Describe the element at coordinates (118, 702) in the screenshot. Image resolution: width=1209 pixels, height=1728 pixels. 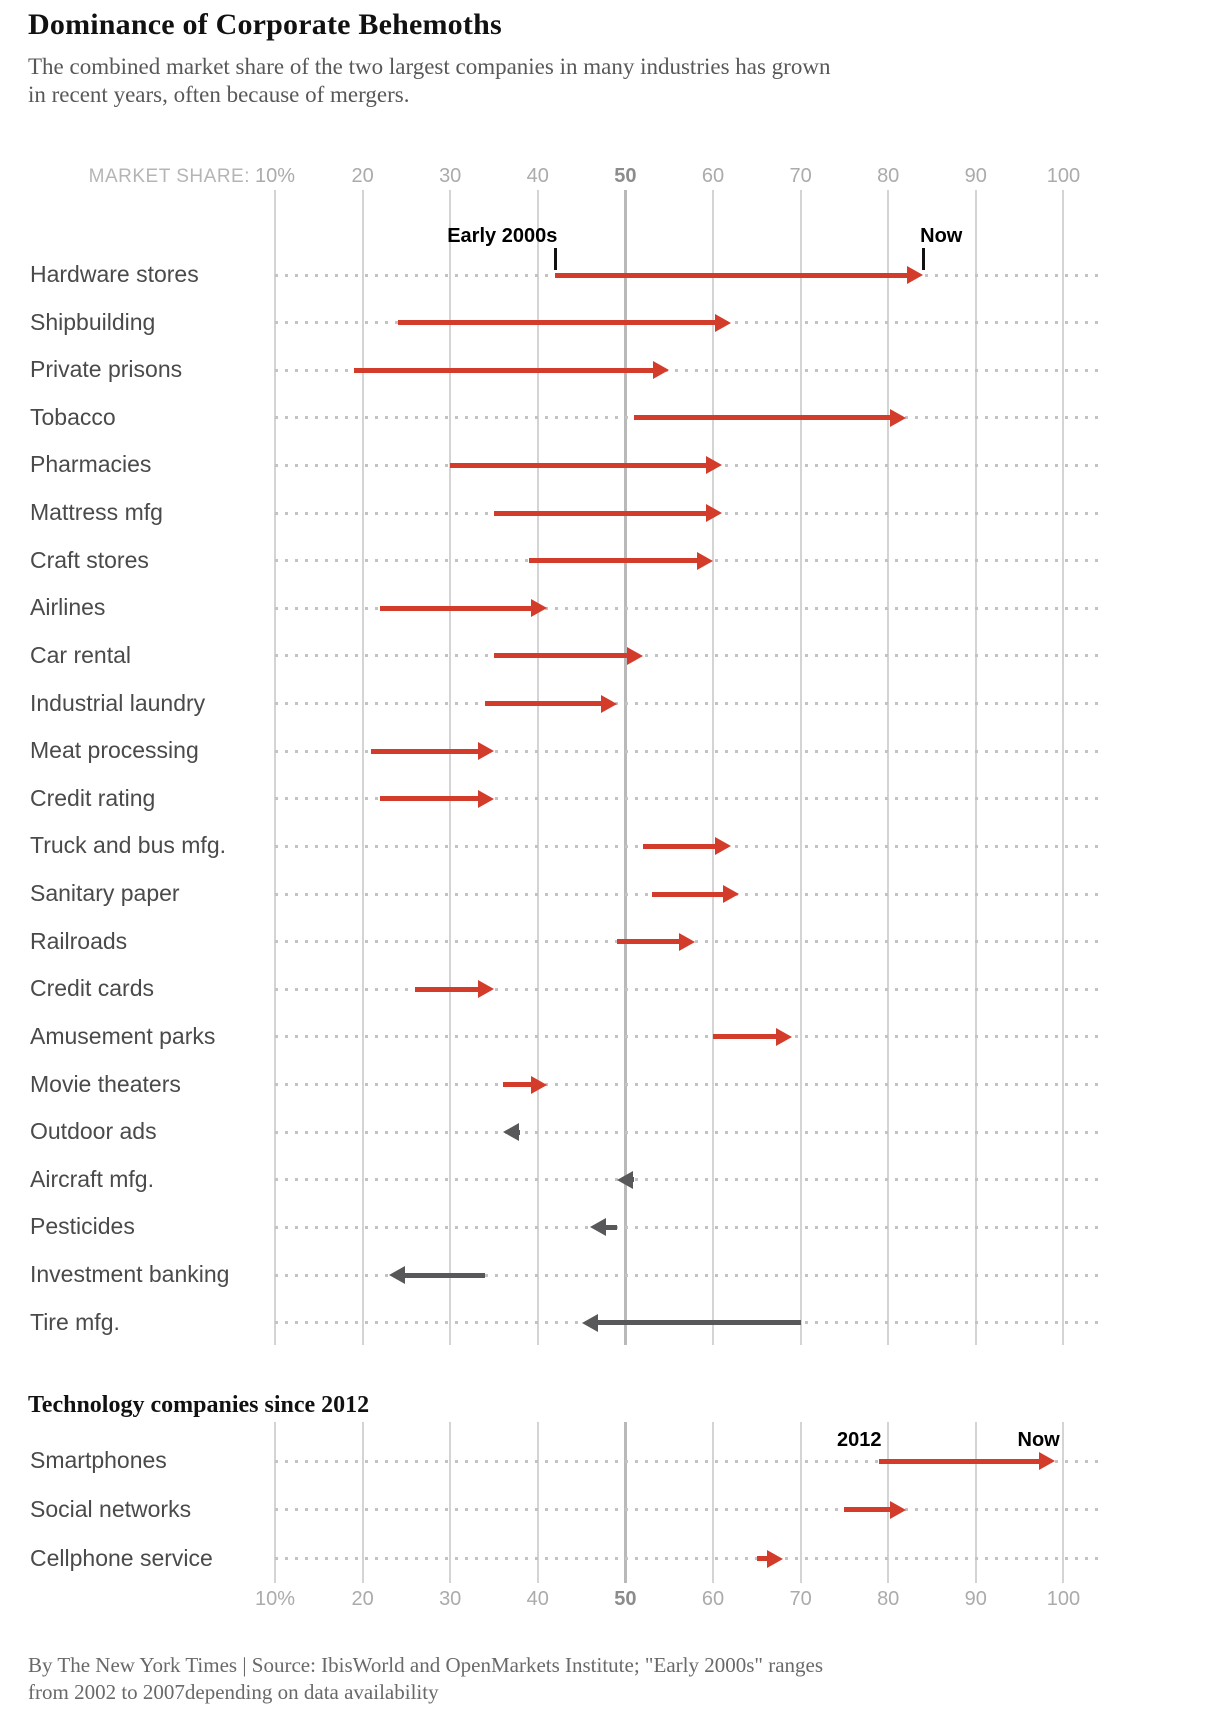
I see `row-label: Industrial laundry` at that location.